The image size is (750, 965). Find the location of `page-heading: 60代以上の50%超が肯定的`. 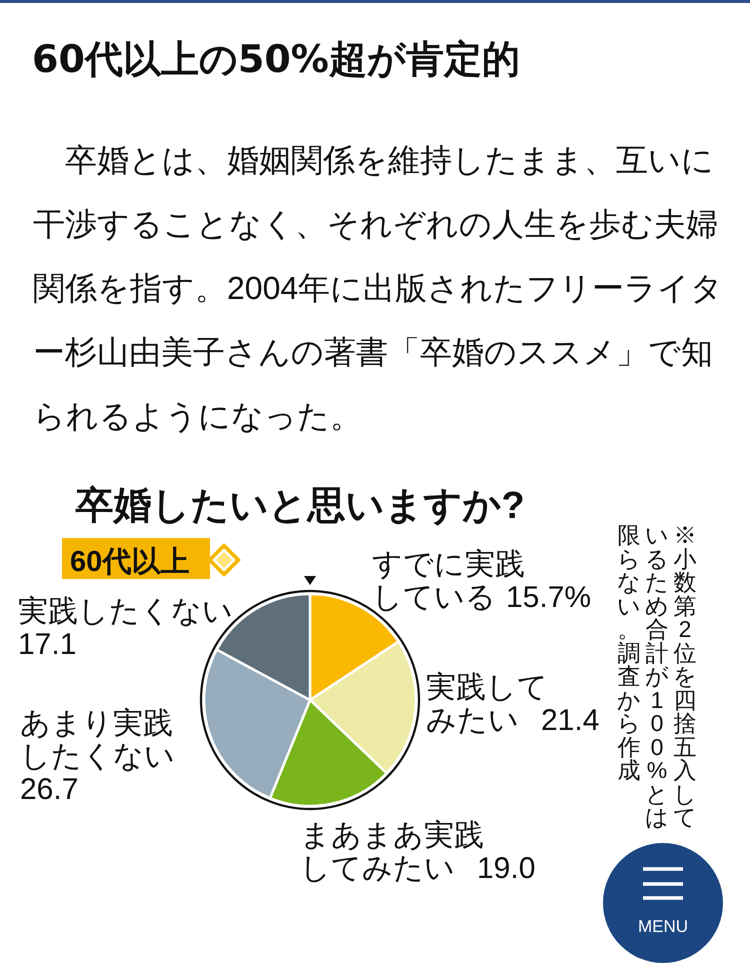

page-heading: 60代以上の50%超が肯定的 is located at coordinates (276, 59).